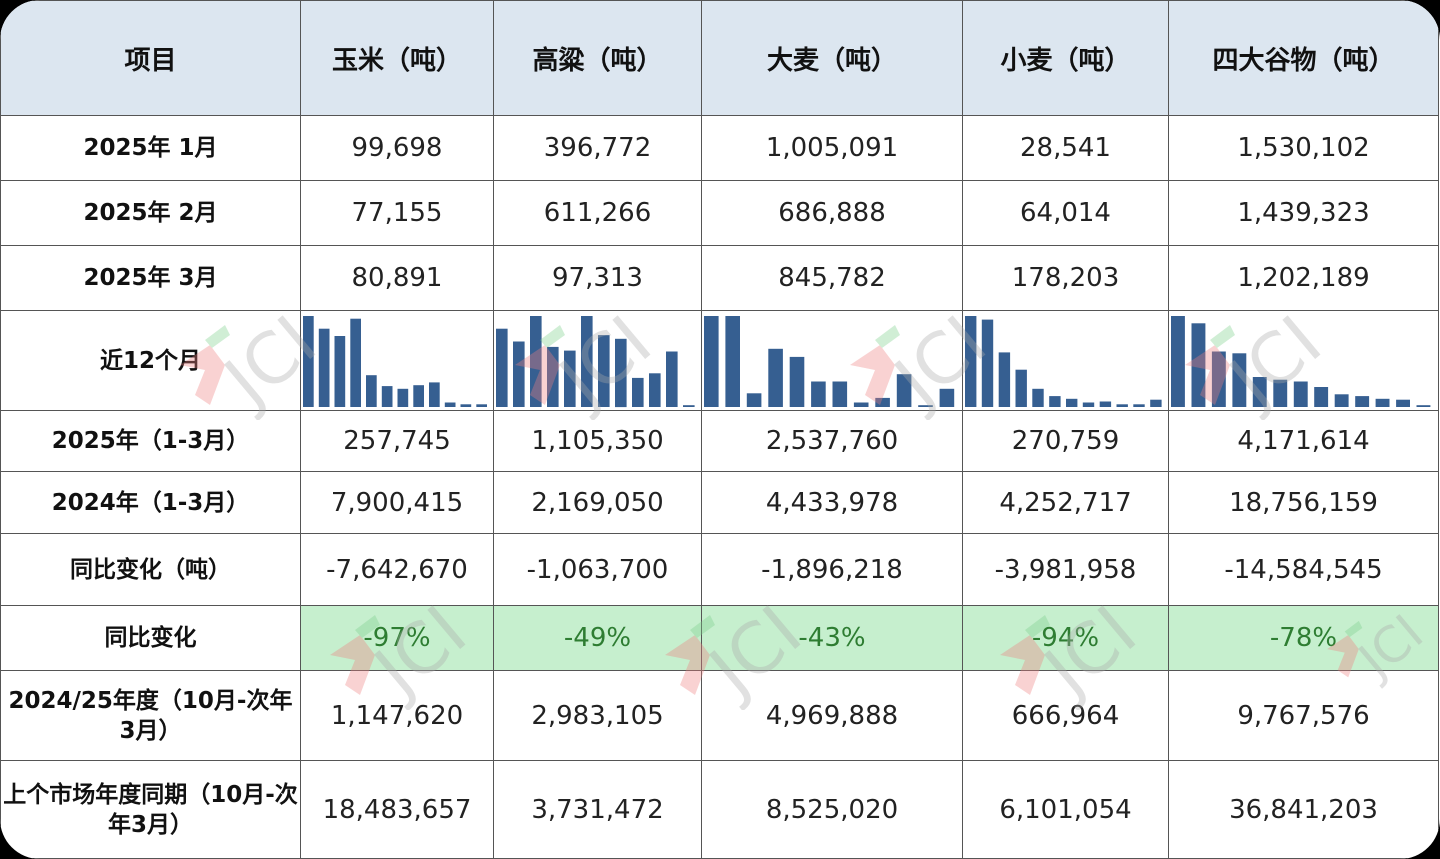  Describe the element at coordinates (1303, 715) in the screenshot. I see `cell-value: 9,767,576` at that location.